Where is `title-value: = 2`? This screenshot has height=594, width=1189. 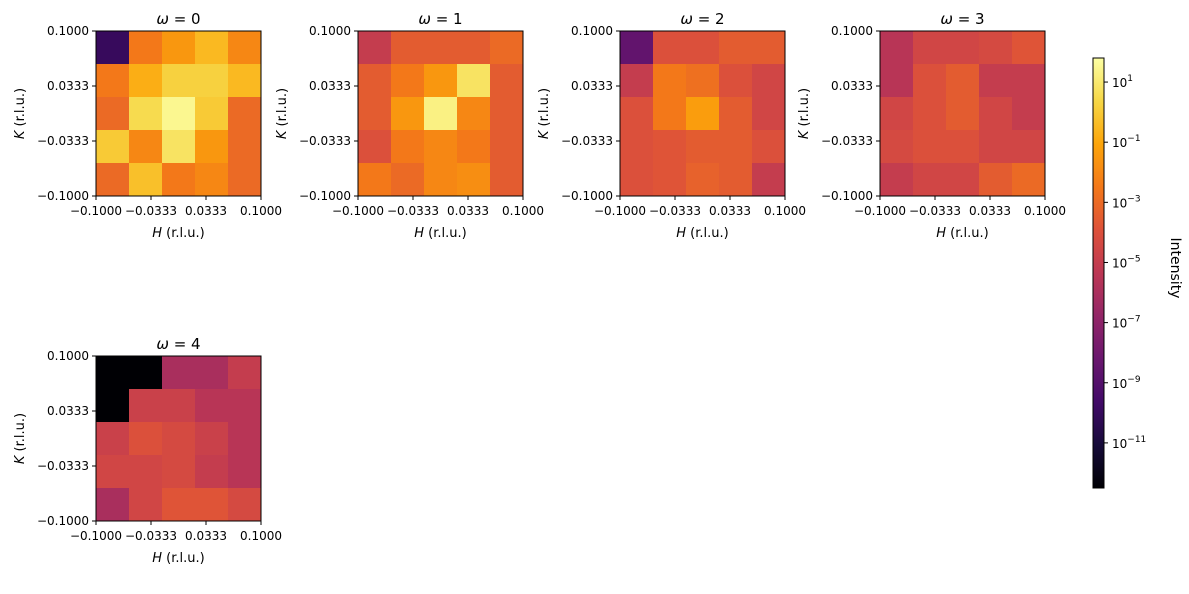 title-value: = 2 is located at coordinates (709, 19).